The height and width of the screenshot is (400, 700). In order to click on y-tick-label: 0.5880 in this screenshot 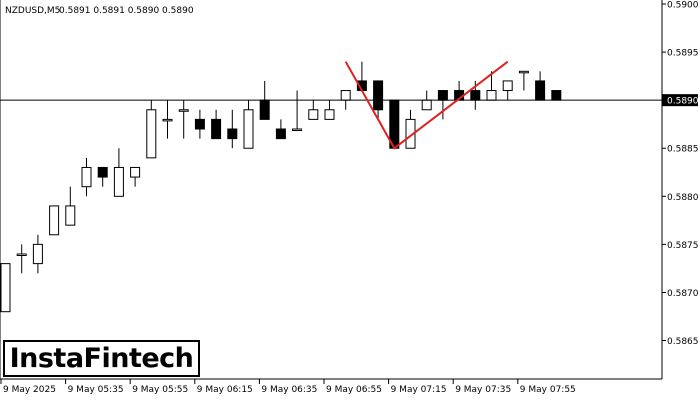, I will do `click(683, 198)`.